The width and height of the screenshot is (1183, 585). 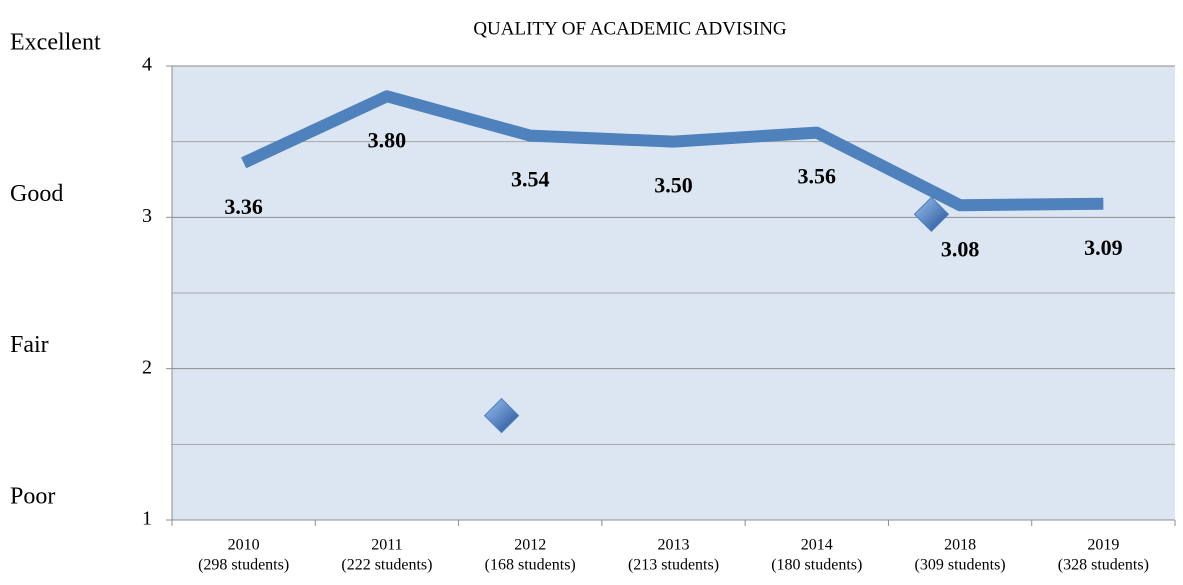 I want to click on x-tick-note: (180 students), so click(x=816, y=565).